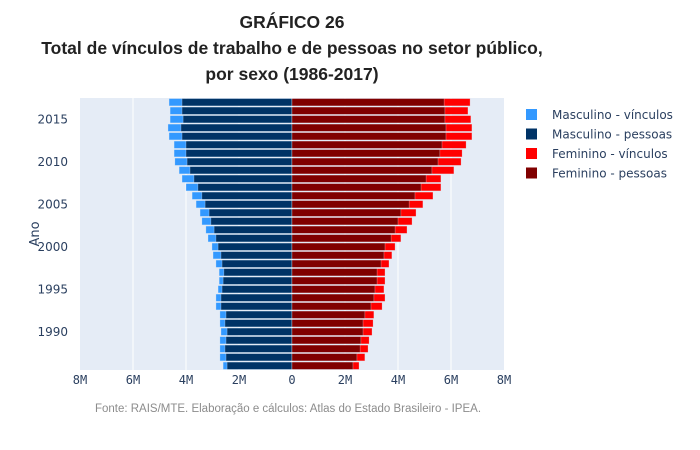 Image resolution: width=700 pixels, height=450 pixels. I want to click on legend-item: Masculino - pessoas, so click(599, 135).